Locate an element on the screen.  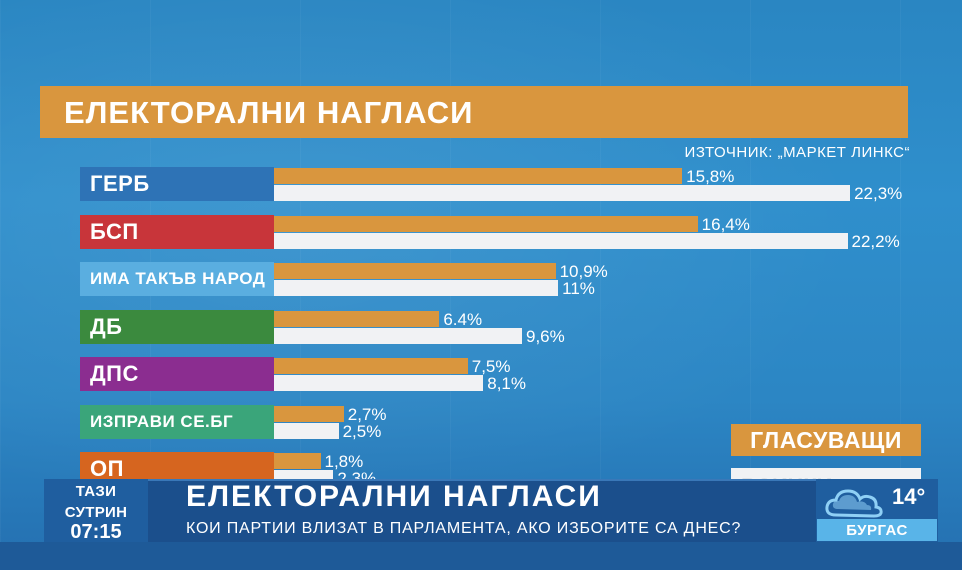
city-label: БУРГАС is located at coordinates (877, 530).